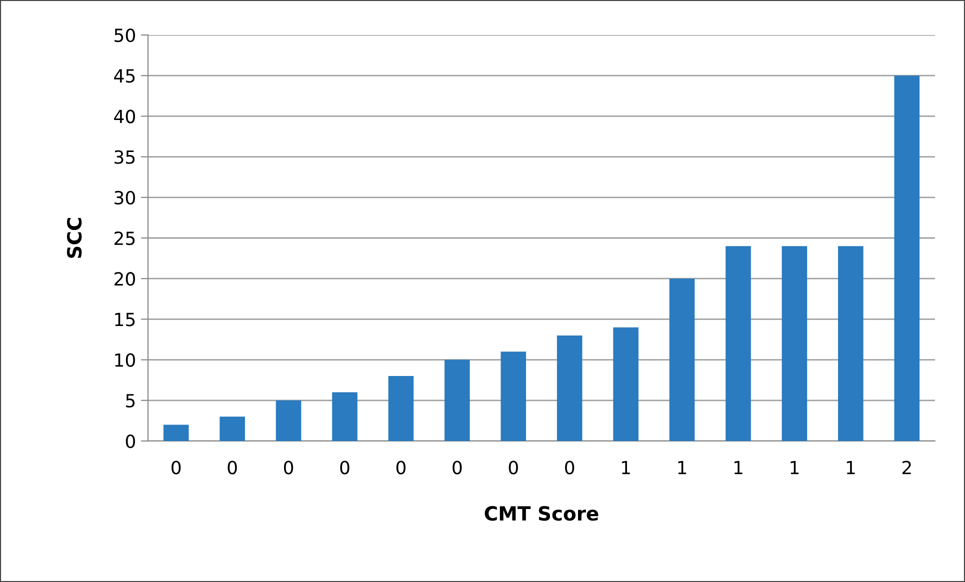 This screenshot has height=582, width=965. I want to click on y-tick-label: 30, so click(124, 197).